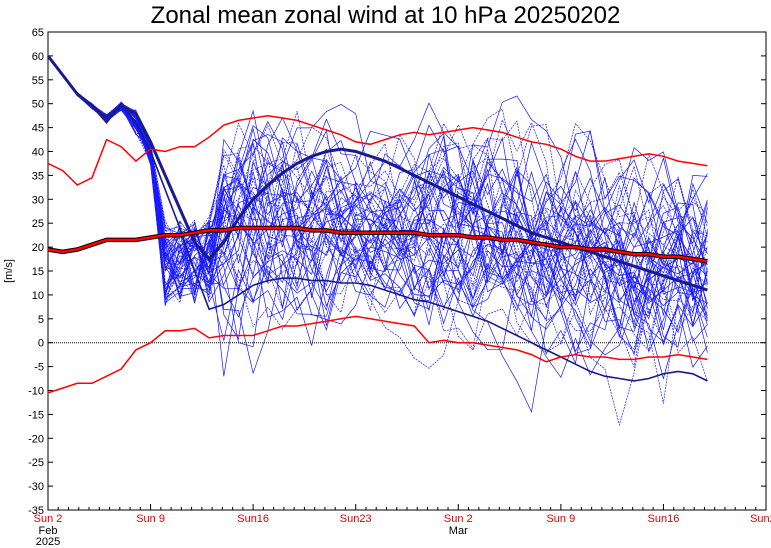 Image resolution: width=771 pixels, height=548 pixels. Describe the element at coordinates (36, 463) in the screenshot. I see `y-tick-label: -25` at that location.